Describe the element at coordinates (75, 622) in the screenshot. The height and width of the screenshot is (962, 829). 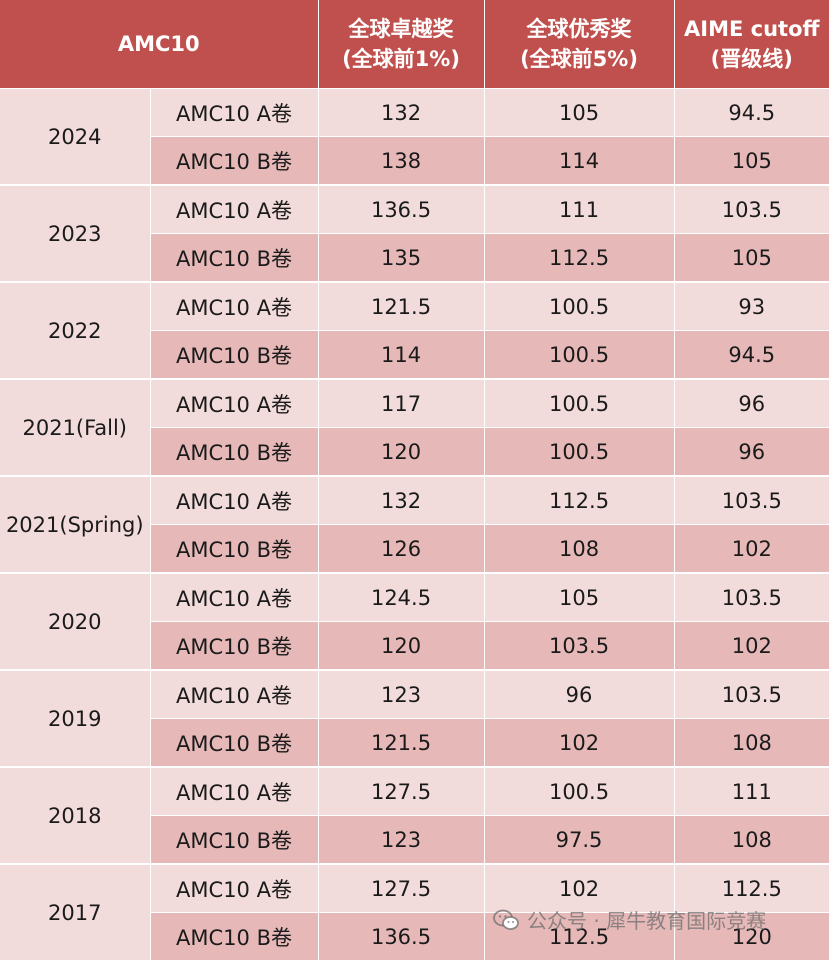
I see `year-cell: 2020` at that location.